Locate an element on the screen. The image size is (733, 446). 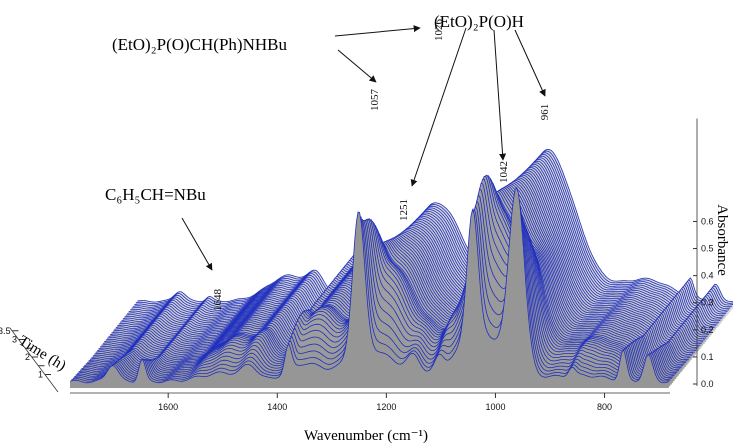
peak-label-961: 961 is located at coordinates (545, 112).